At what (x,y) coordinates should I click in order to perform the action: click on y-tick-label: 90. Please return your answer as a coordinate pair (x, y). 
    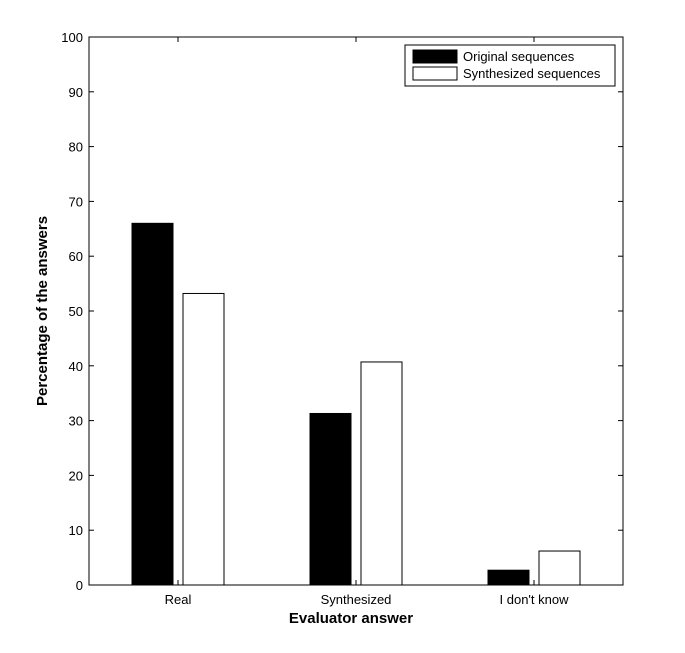
    Looking at the image, I should click on (76, 92).